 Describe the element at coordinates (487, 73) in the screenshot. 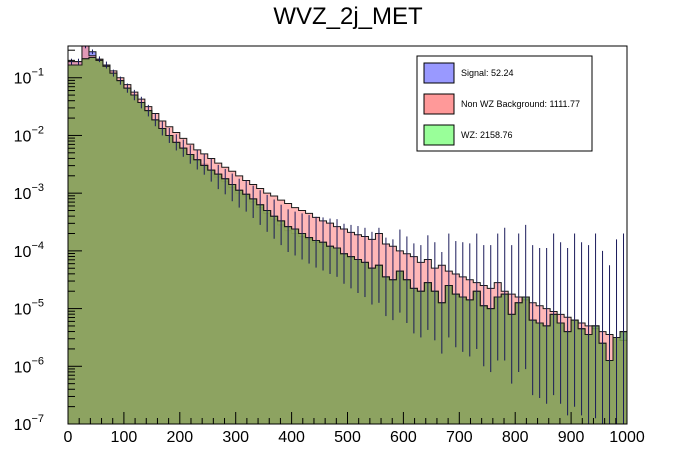

I see `legend-label-signal: Signal: 52.24` at that location.